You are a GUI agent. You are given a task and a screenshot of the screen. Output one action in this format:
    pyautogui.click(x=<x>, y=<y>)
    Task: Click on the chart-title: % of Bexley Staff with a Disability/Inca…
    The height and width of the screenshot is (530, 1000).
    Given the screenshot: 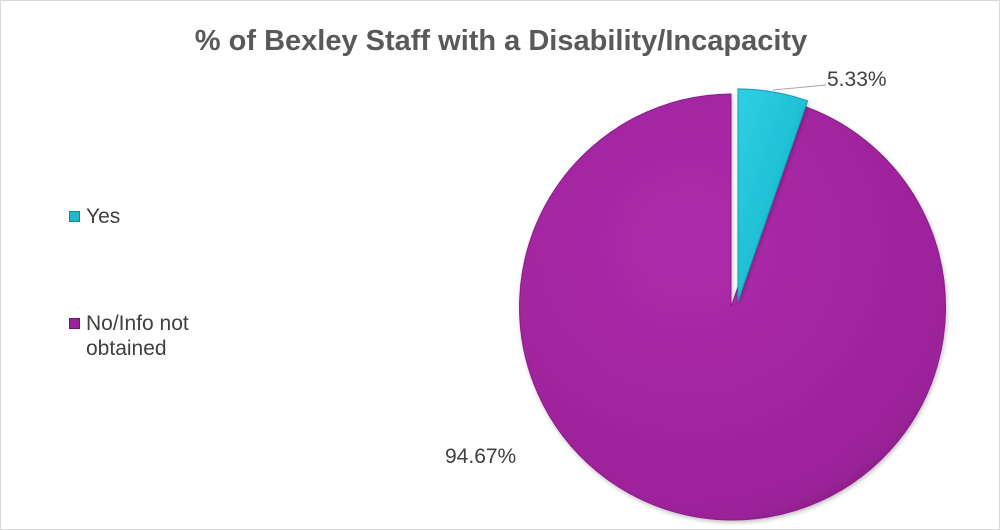 What is the action you would take?
    pyautogui.click(x=501, y=41)
    